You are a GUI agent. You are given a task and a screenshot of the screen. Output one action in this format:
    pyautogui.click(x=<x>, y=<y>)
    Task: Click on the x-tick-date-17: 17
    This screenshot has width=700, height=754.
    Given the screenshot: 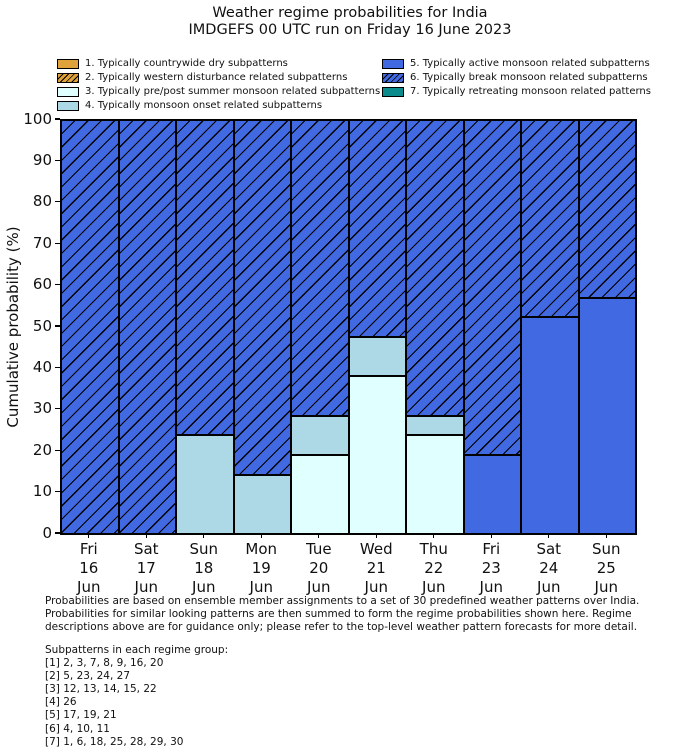 What is the action you would take?
    pyautogui.click(x=146, y=568)
    